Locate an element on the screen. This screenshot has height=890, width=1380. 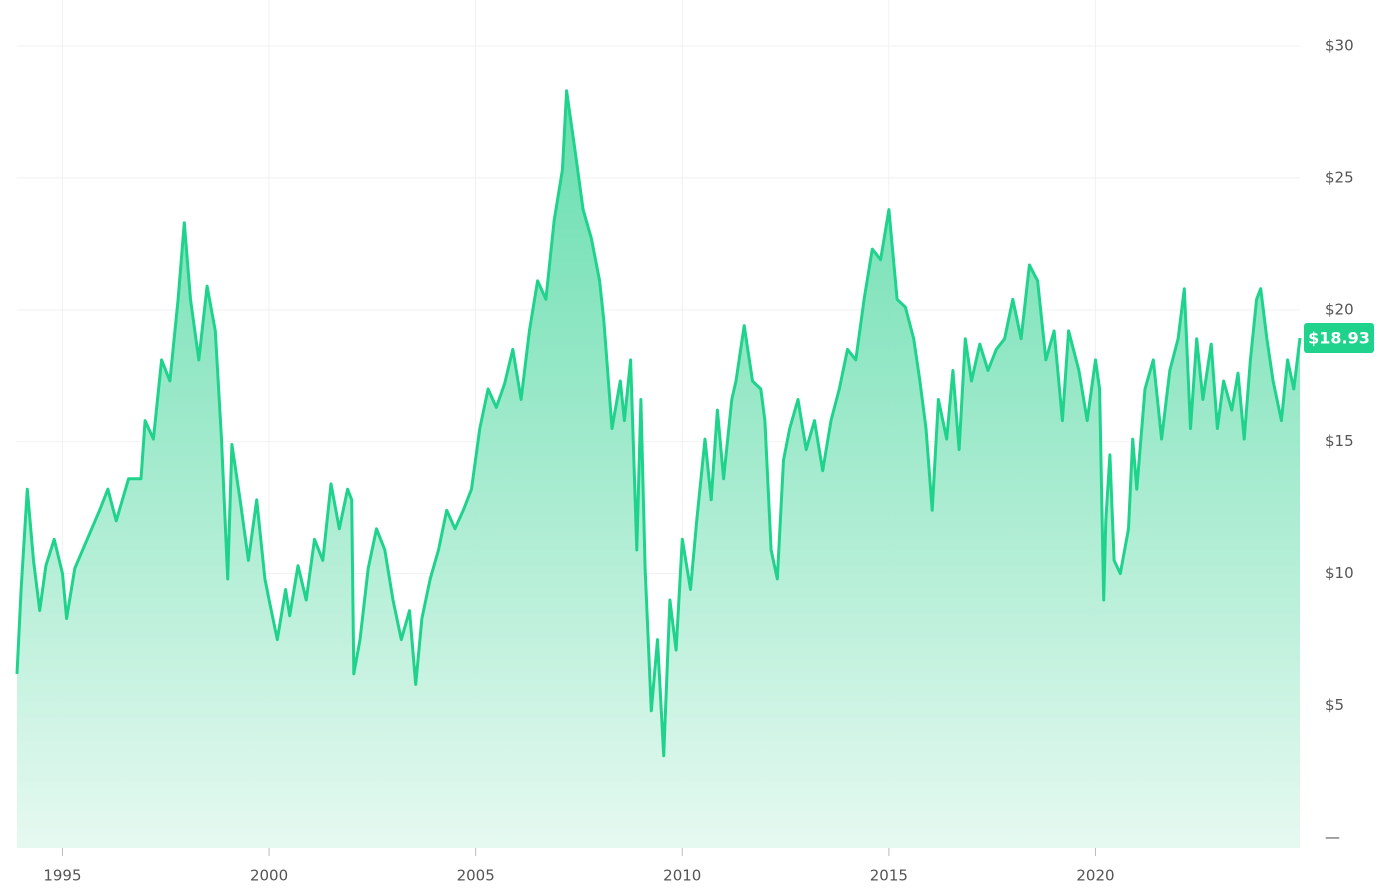
price-badge-label: $18.93 is located at coordinates (1339, 338).